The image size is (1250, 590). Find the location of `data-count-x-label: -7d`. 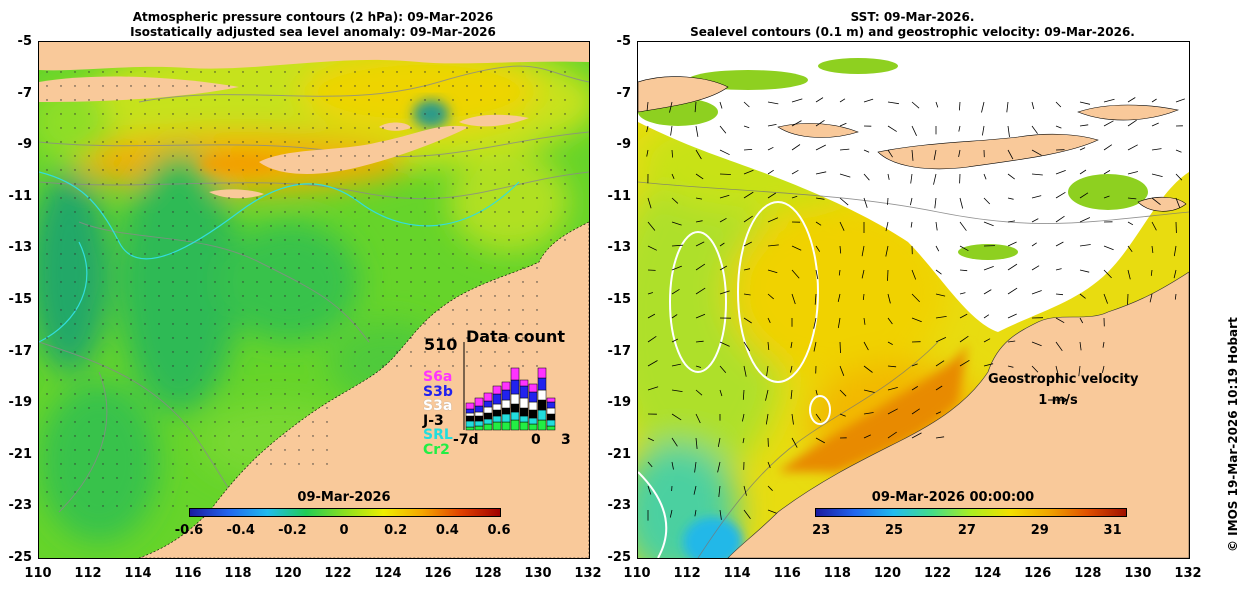

data-count-x-label: -7d is located at coordinates (466, 440).